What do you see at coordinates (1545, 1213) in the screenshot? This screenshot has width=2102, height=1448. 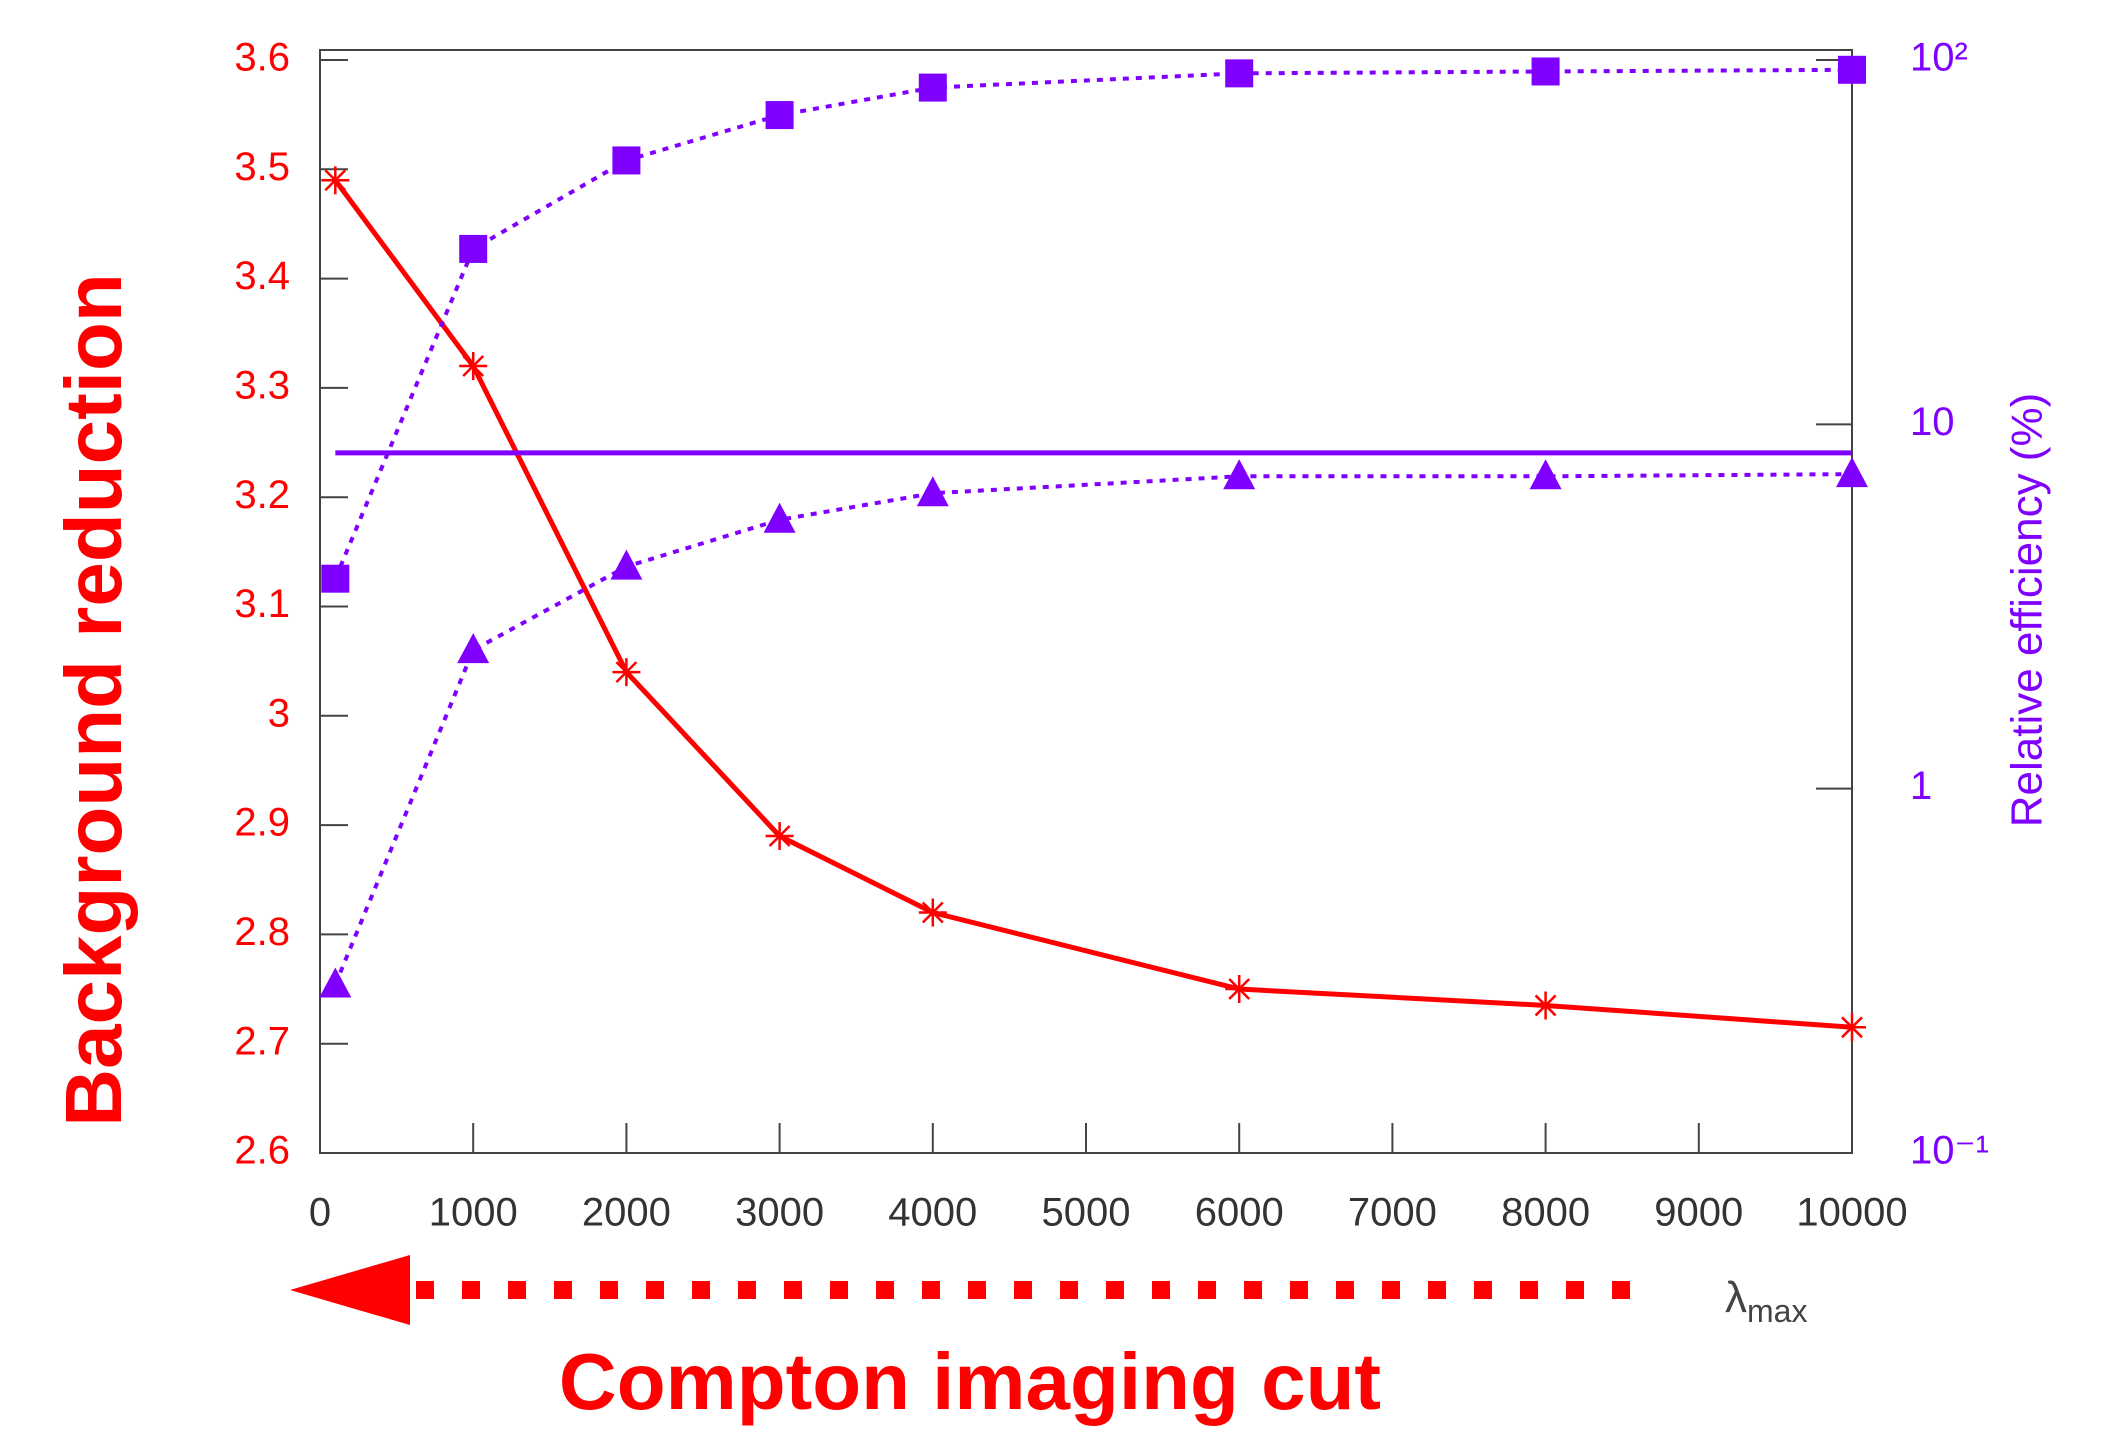 I see `x-tick-label: 8000` at bounding box center [1545, 1213].